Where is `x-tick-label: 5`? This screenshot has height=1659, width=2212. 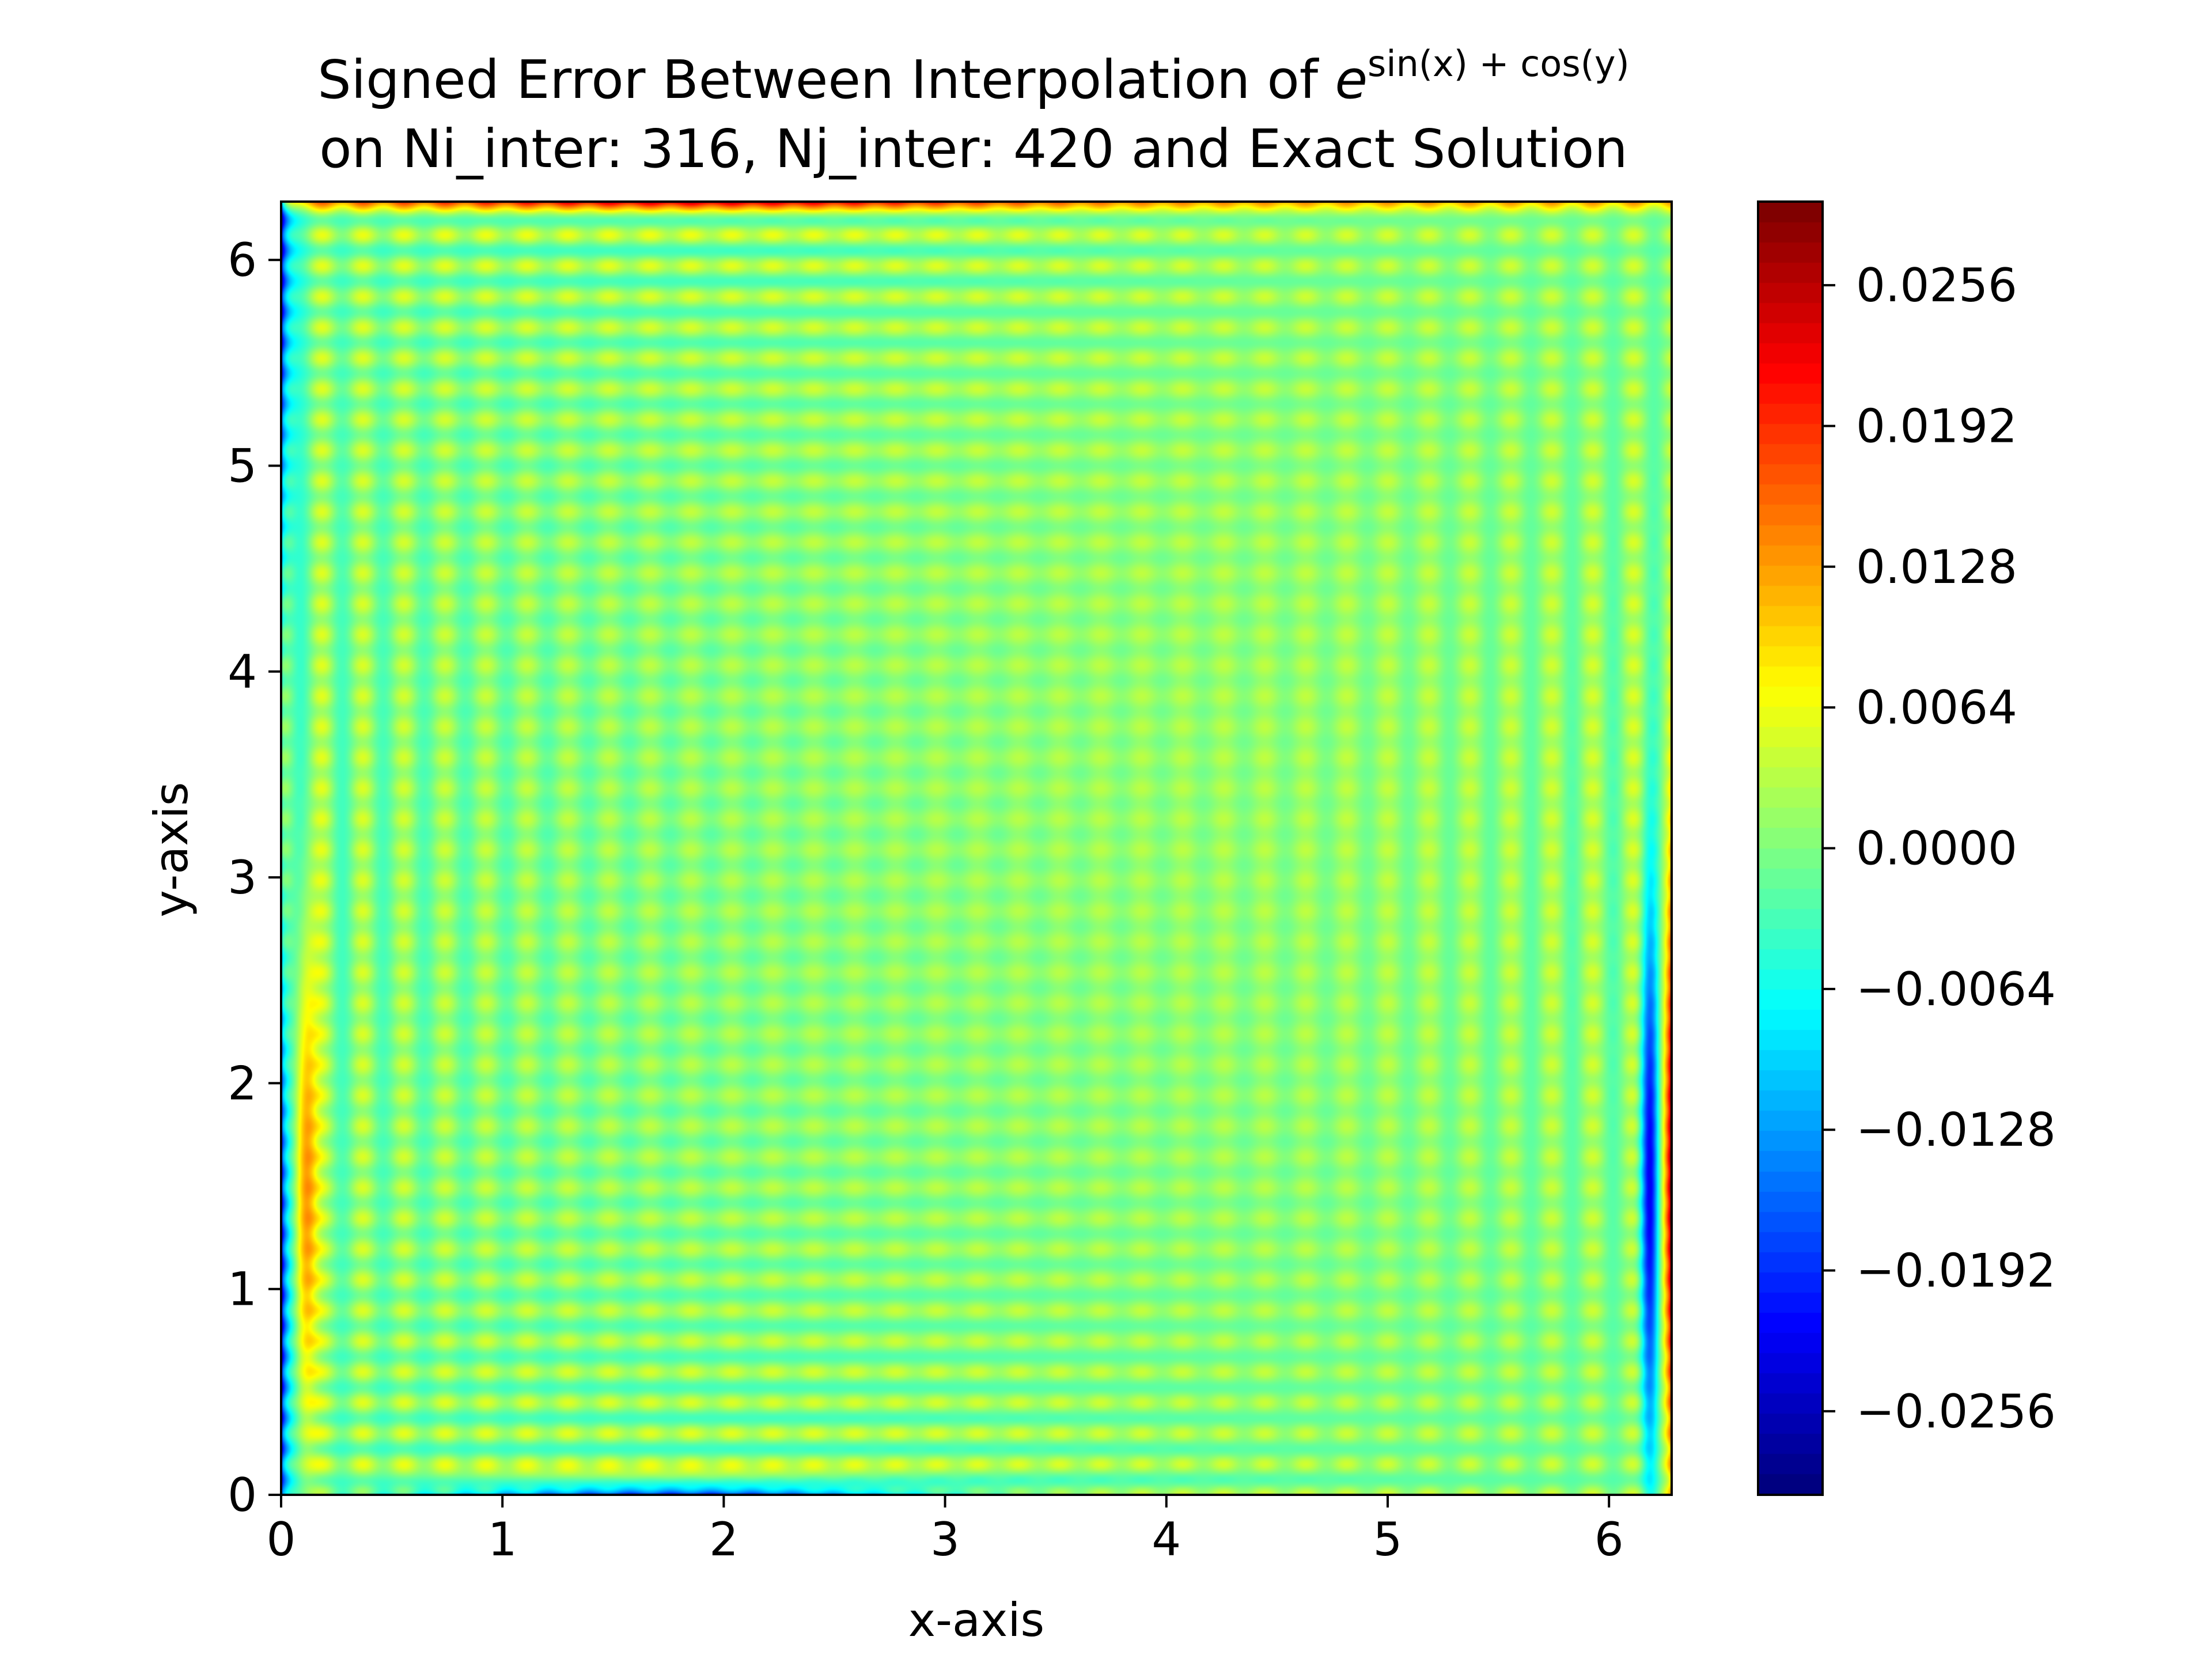 x-tick-label: 5 is located at coordinates (1388, 1539).